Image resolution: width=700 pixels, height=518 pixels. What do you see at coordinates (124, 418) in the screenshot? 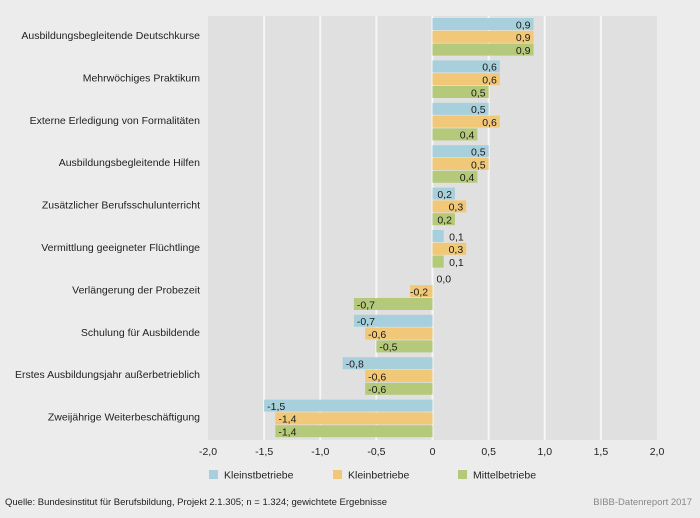
I see `category-label: Zweijährige Weiterbeschäftigung` at bounding box center [124, 418].